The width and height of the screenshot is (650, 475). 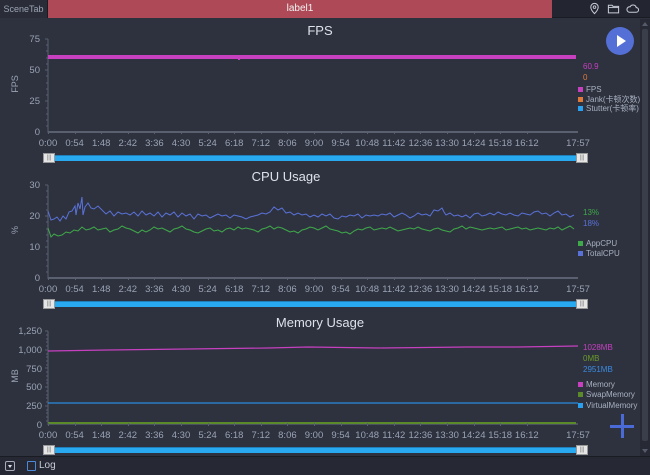 I want to click on x-tick-label: 6:18, so click(x=234, y=143).